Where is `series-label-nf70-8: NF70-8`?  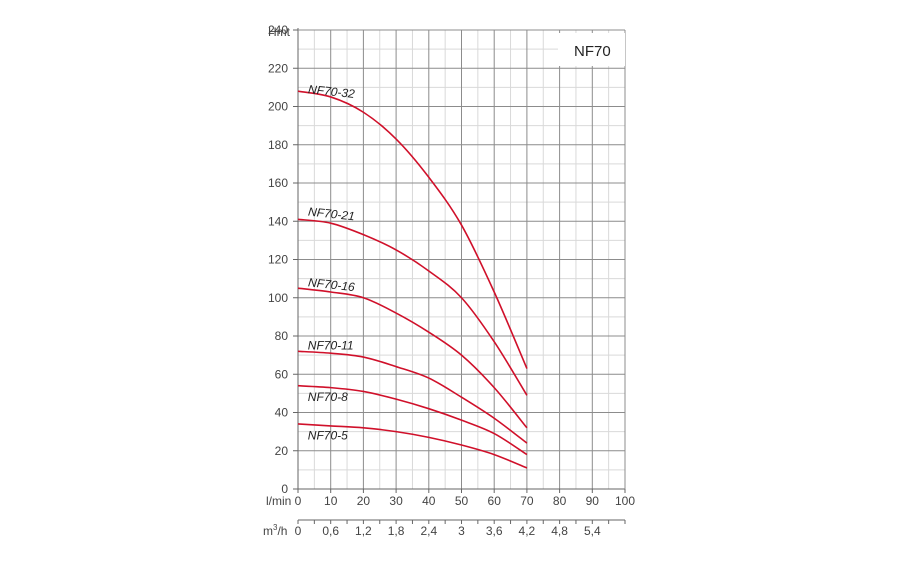 series-label-nf70-8: NF70-8 is located at coordinates (328, 397).